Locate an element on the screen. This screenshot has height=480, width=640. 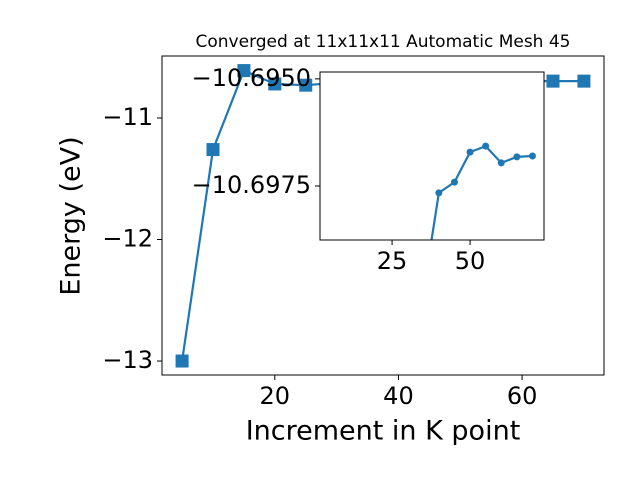
x-tick-label: 50 is located at coordinates (470, 261).